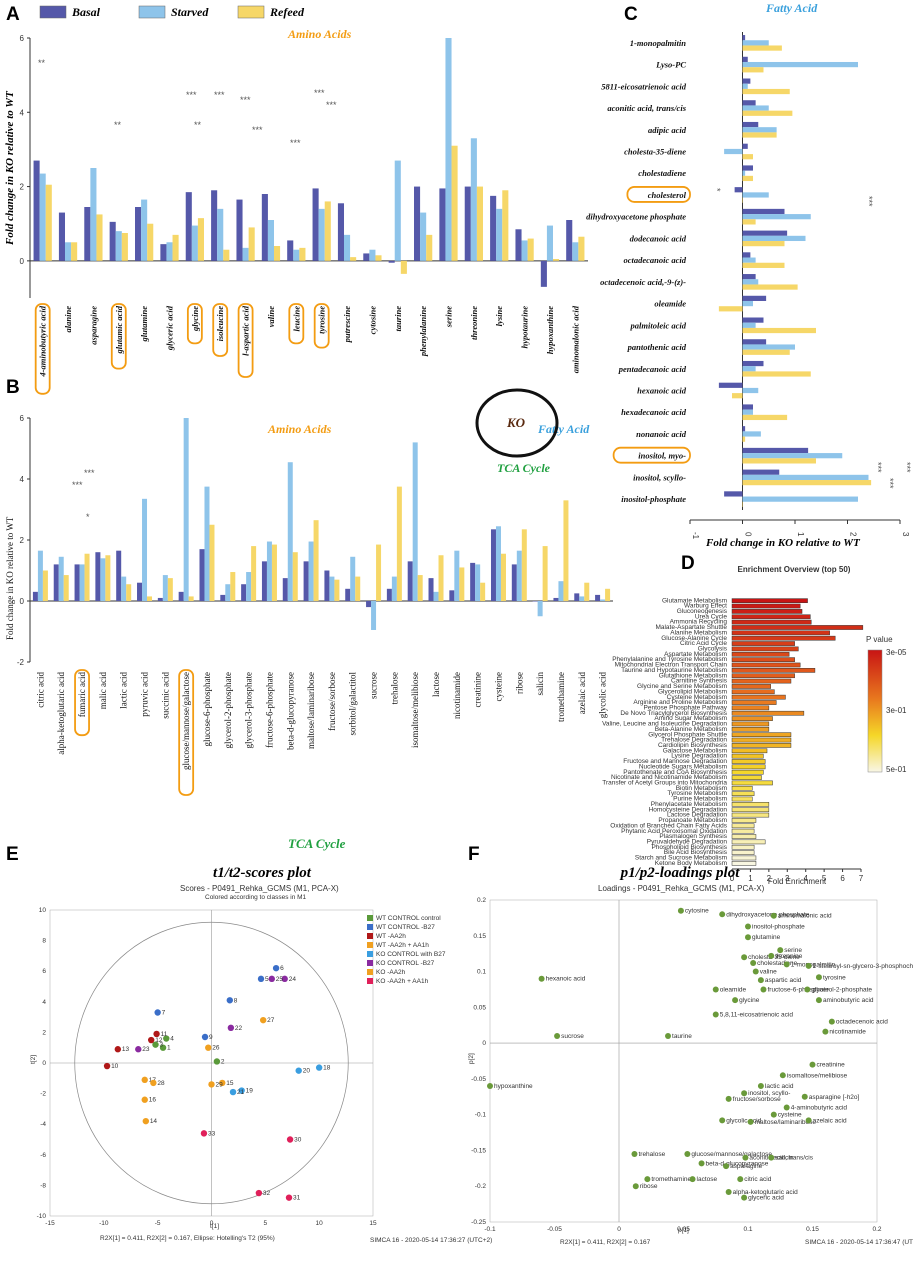 The height and width of the screenshot is (1279, 913). What do you see at coordinates (731, 1154) in the screenshot?
I see `loading-point-label: glucose/mannose/galactose` at bounding box center [731, 1154].